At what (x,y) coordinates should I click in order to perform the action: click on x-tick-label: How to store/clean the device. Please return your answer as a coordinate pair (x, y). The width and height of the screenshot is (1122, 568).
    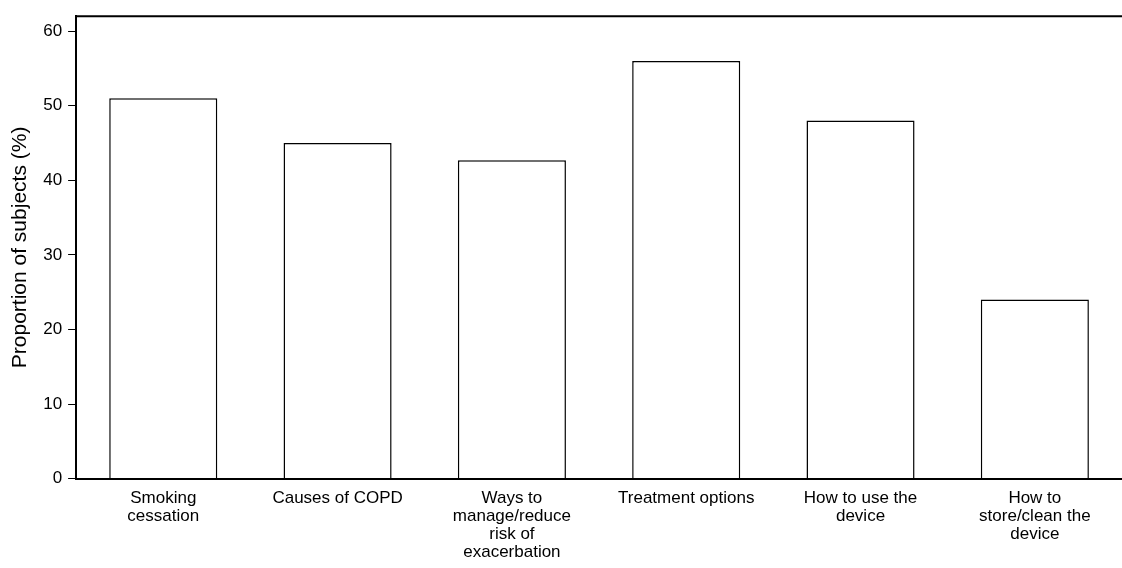
    Looking at the image, I should click on (1035, 515).